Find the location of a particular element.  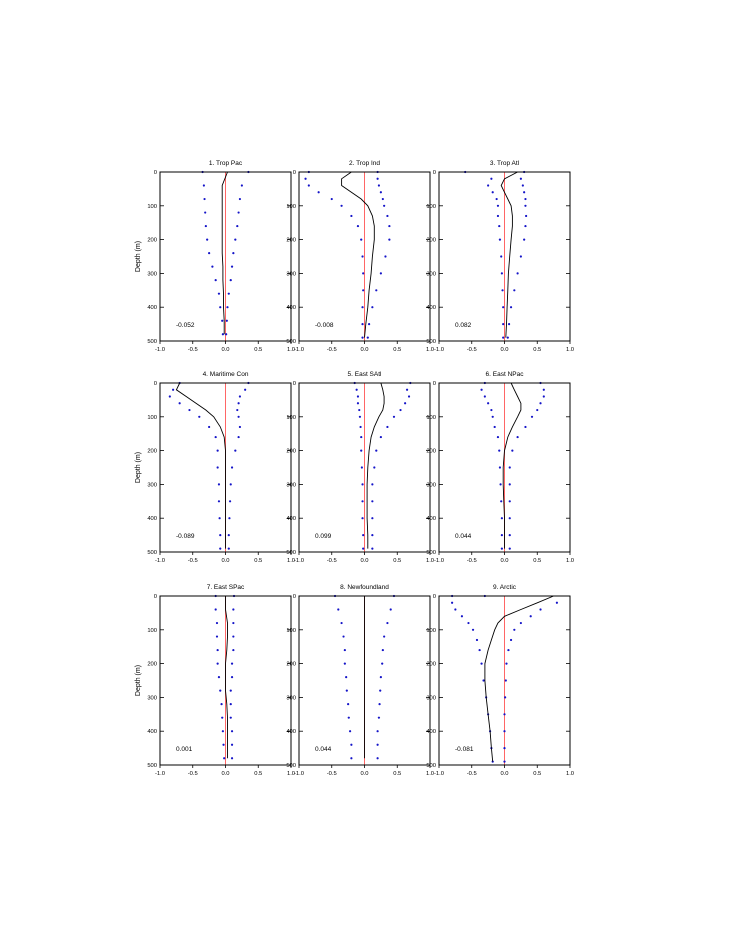

panel-title: 8. Newfoundland is located at coordinates (364, 587).